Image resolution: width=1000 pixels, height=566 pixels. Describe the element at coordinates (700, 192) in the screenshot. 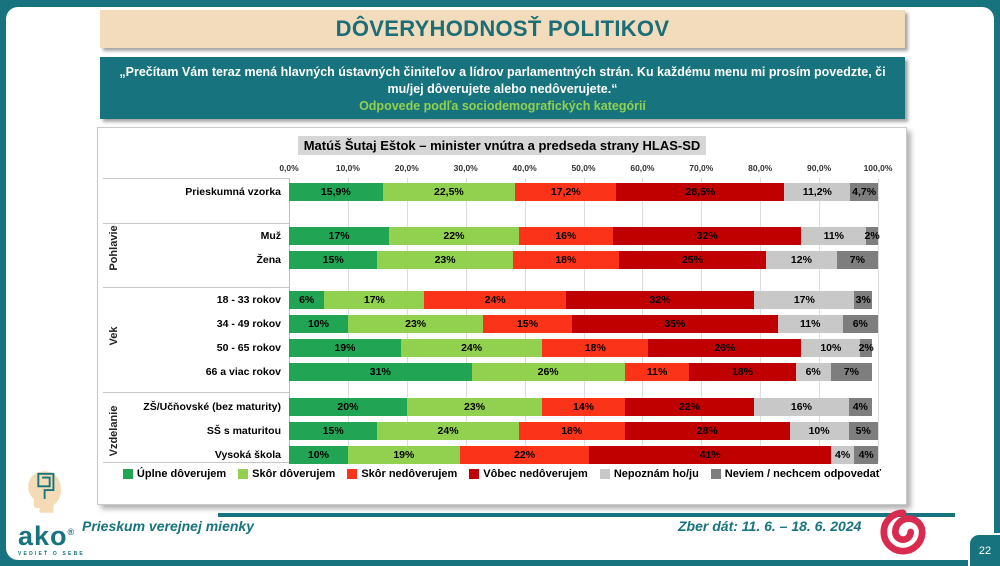

I see `bar-segment: 28,5%` at that location.